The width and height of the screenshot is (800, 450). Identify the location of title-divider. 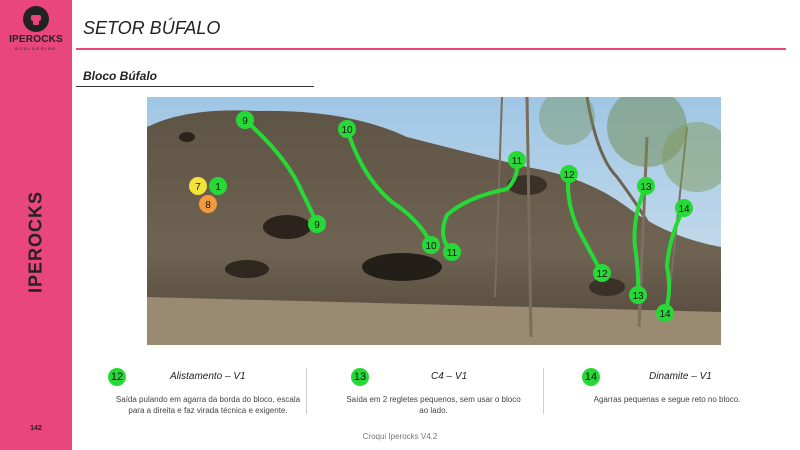
(431, 49).